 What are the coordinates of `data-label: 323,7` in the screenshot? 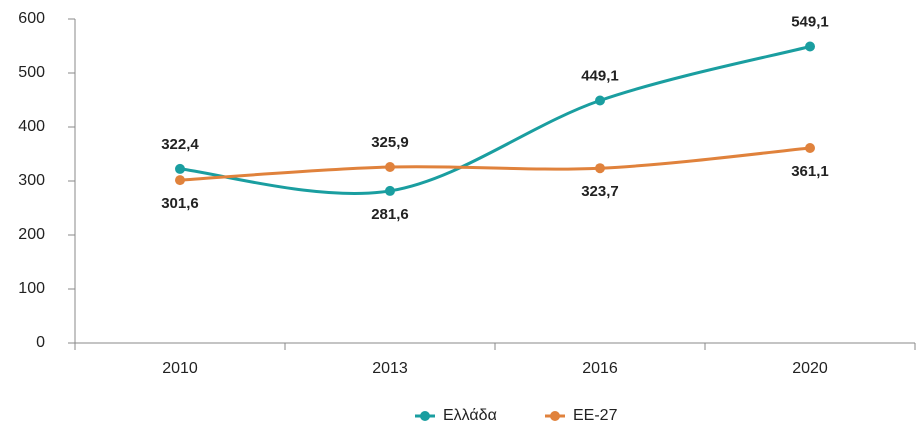 It's located at (600, 191).